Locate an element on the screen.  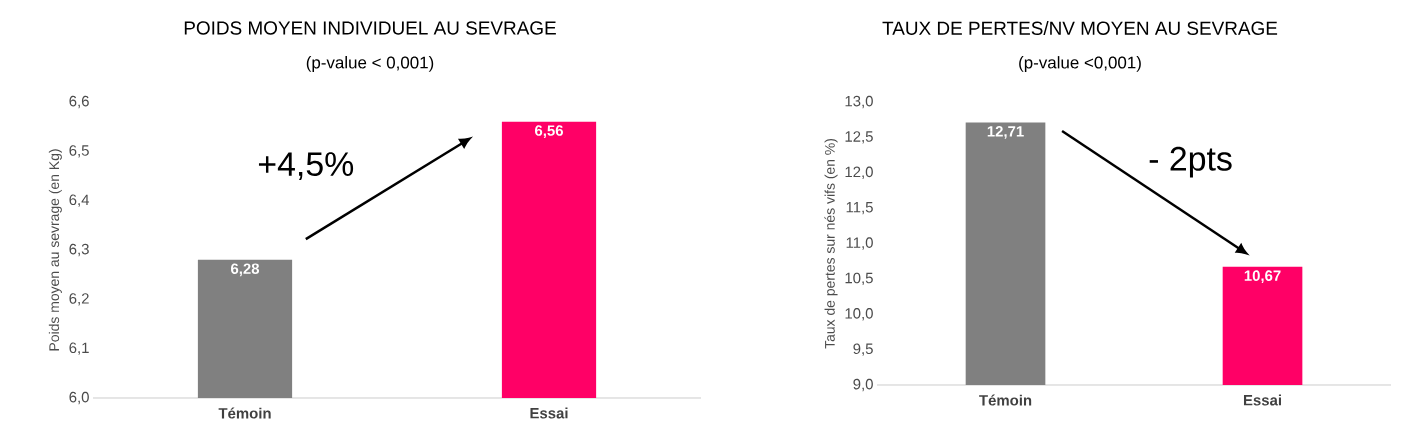
annotation: +4,5% is located at coordinates (306, 166).